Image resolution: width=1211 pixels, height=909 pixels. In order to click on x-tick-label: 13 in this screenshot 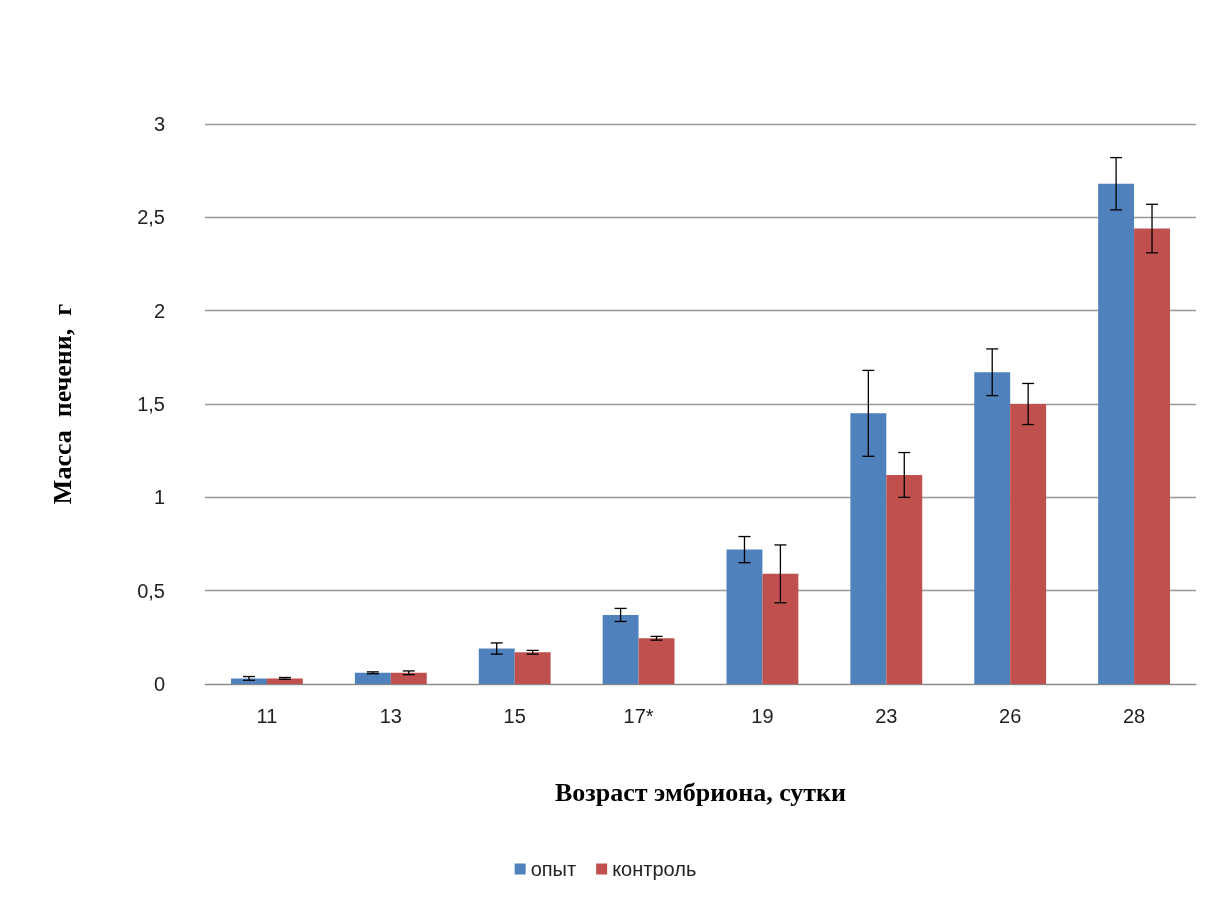, I will do `click(390, 716)`.